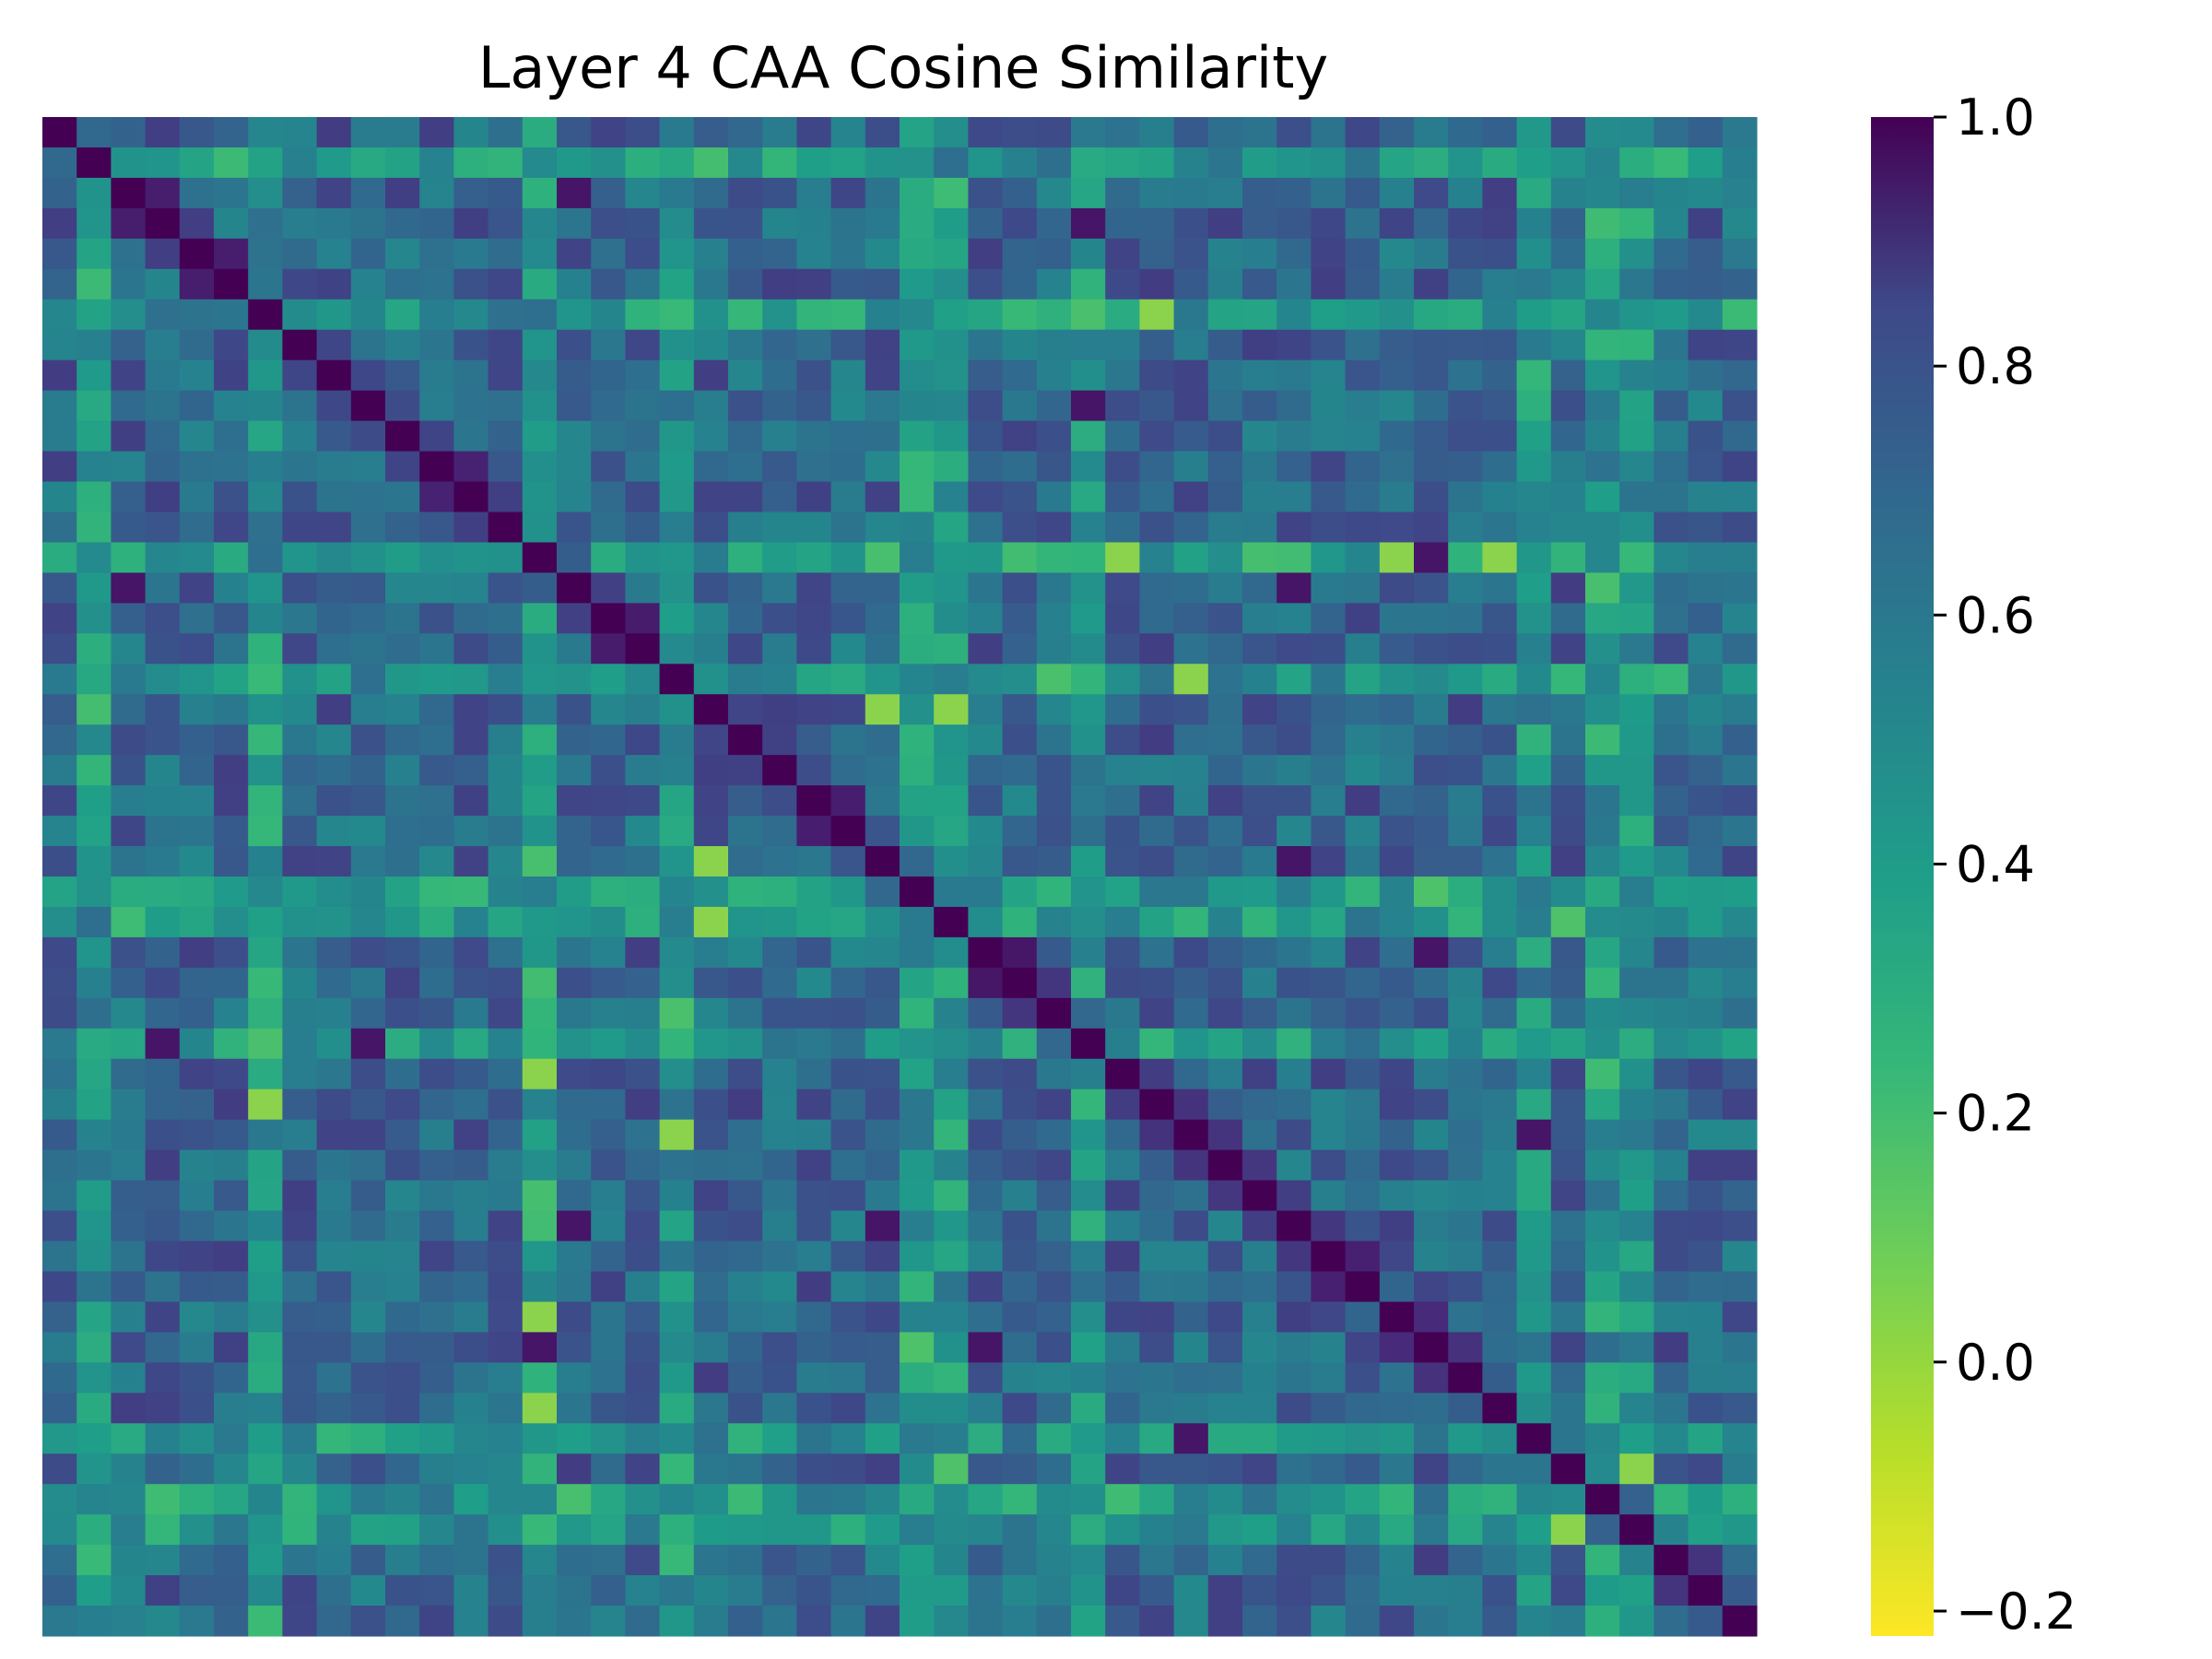 The image size is (2212, 1659). Describe the element at coordinates (1995, 1114) in the screenshot. I see `colorbar-tick-label: 0.2` at that location.